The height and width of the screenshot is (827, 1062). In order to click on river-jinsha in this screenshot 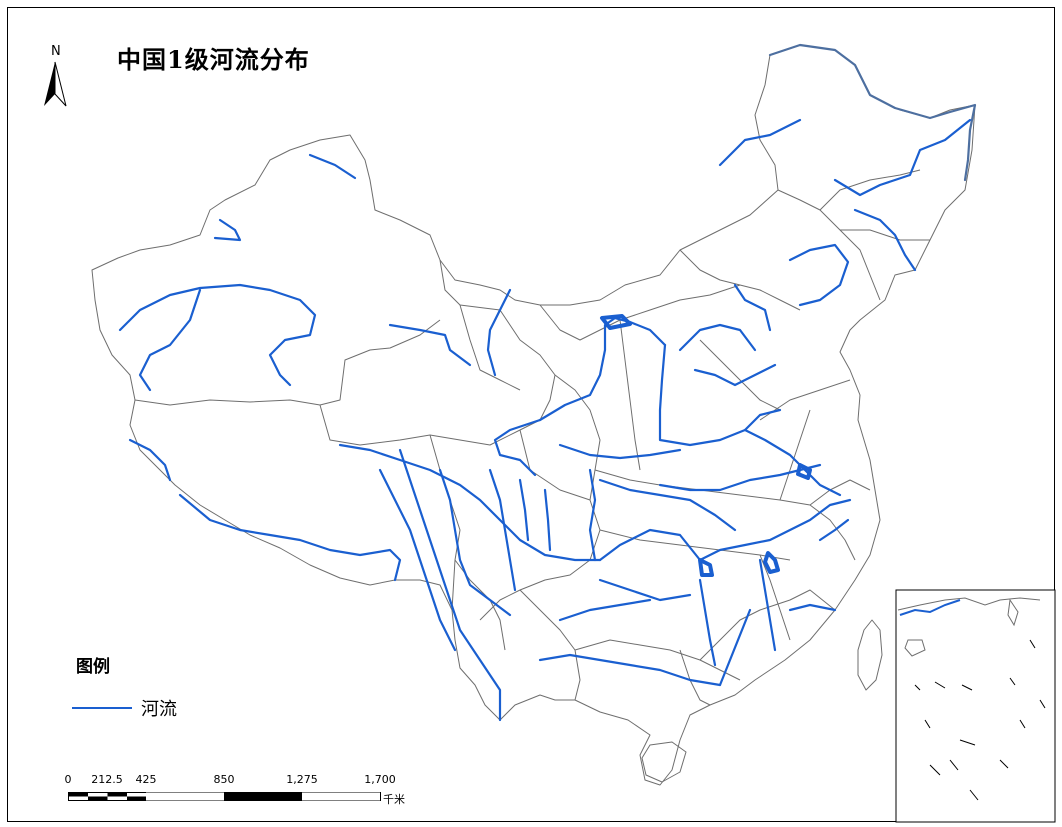, I will do `click(475, 542)`.